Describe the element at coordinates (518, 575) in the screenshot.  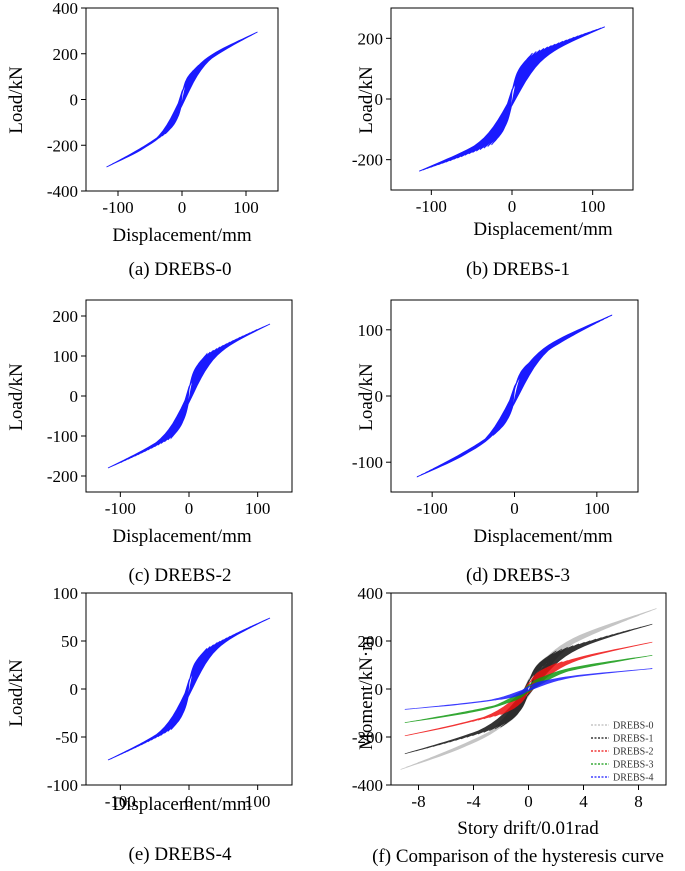
I see `panel-caption: (d) DREBS-3` at that location.